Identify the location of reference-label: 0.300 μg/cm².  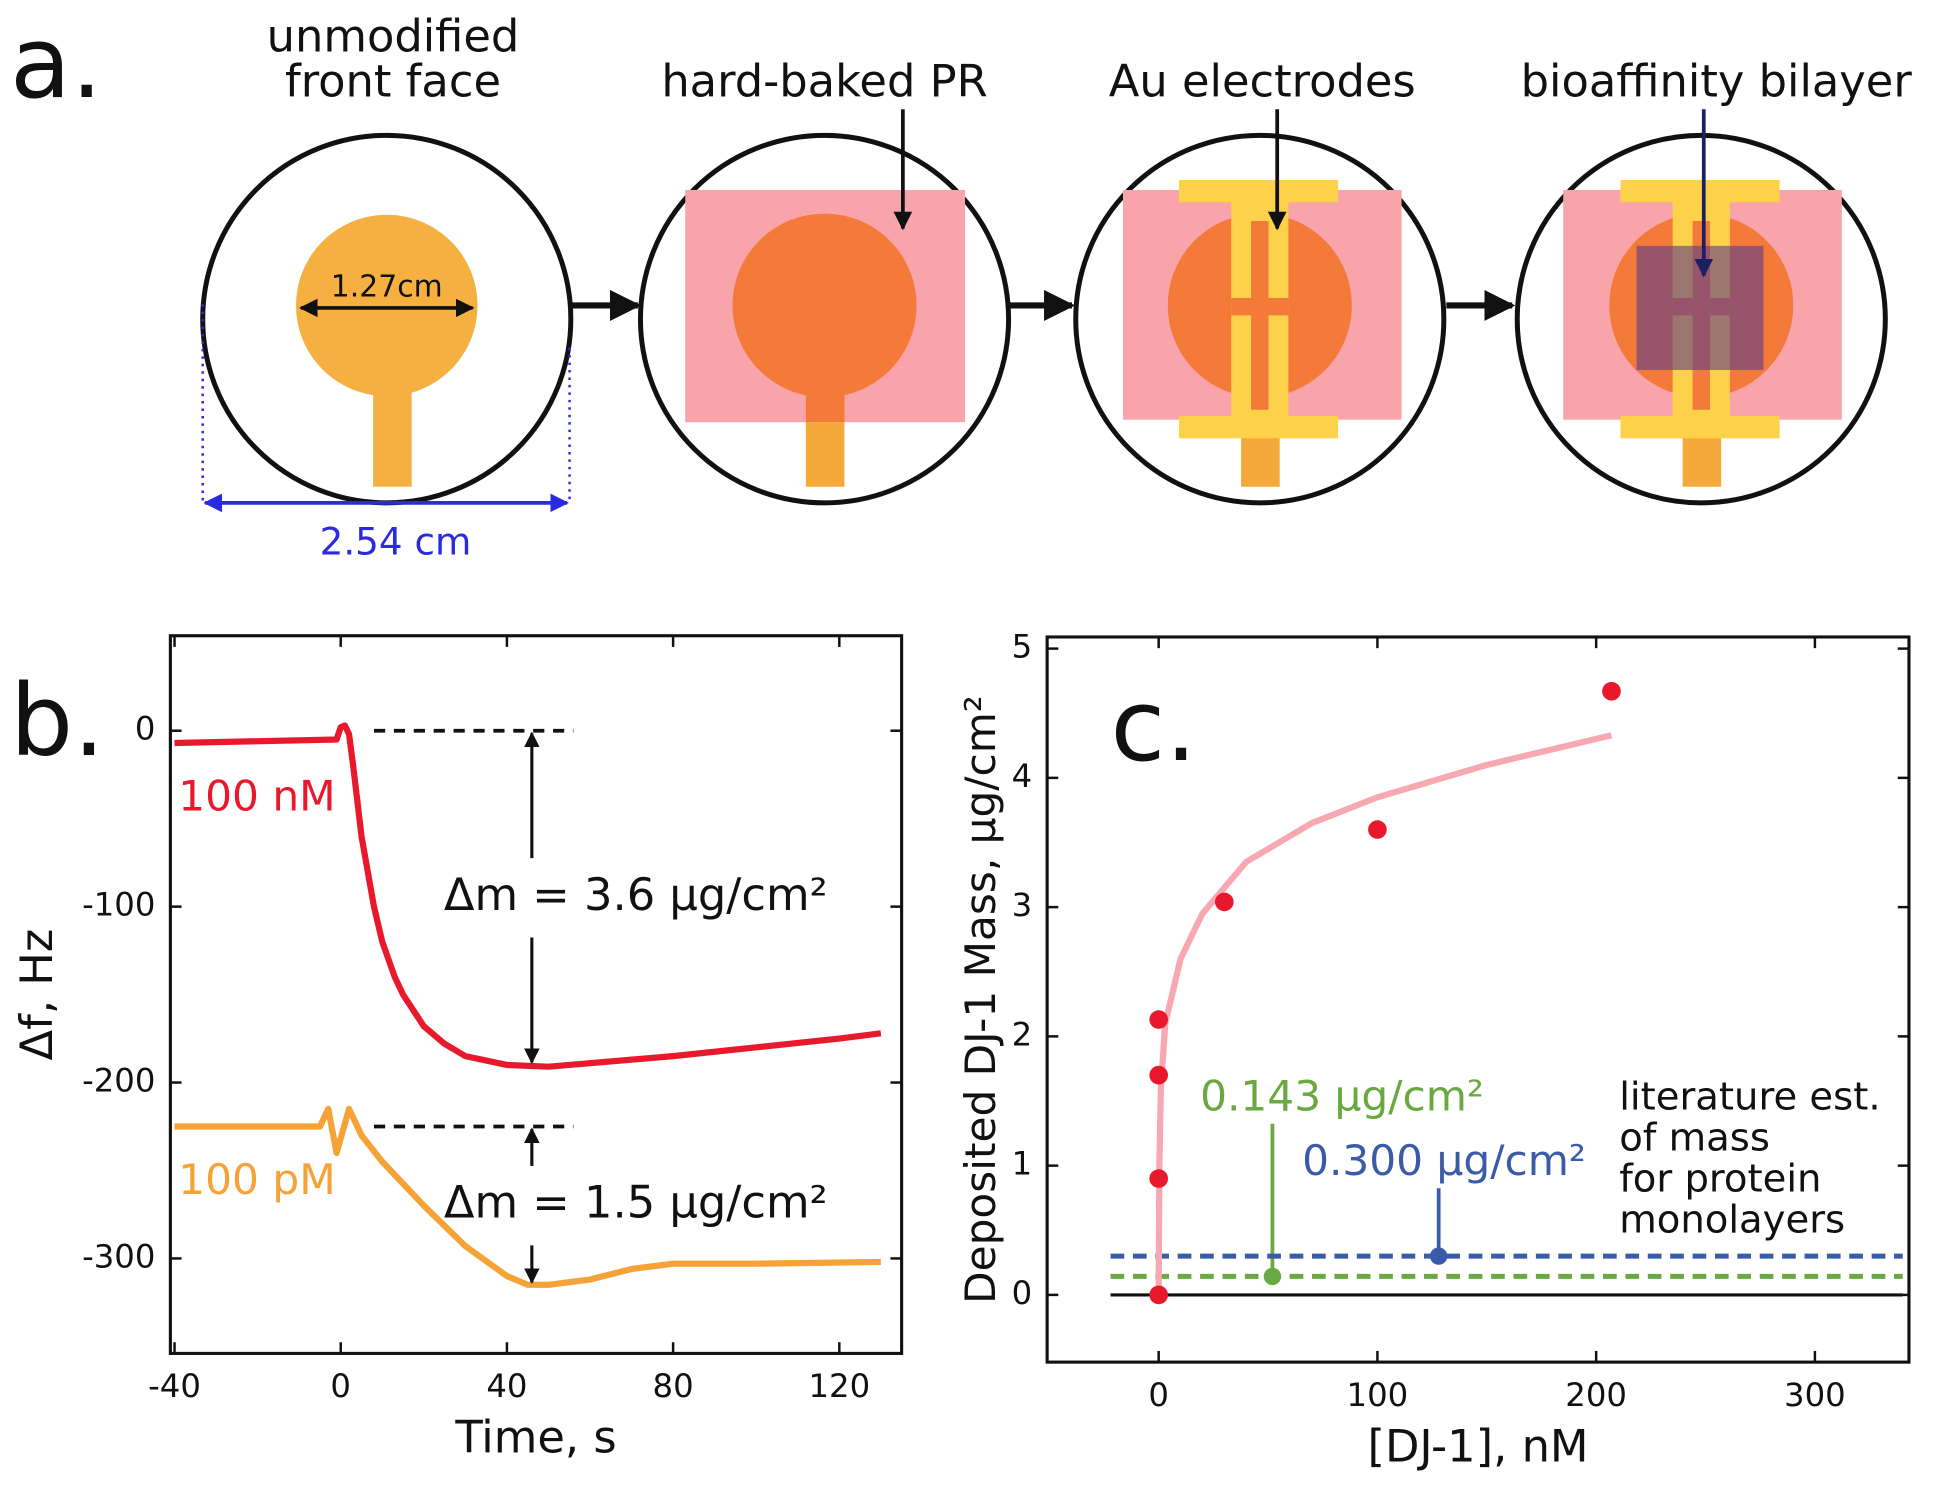
(1444, 1160).